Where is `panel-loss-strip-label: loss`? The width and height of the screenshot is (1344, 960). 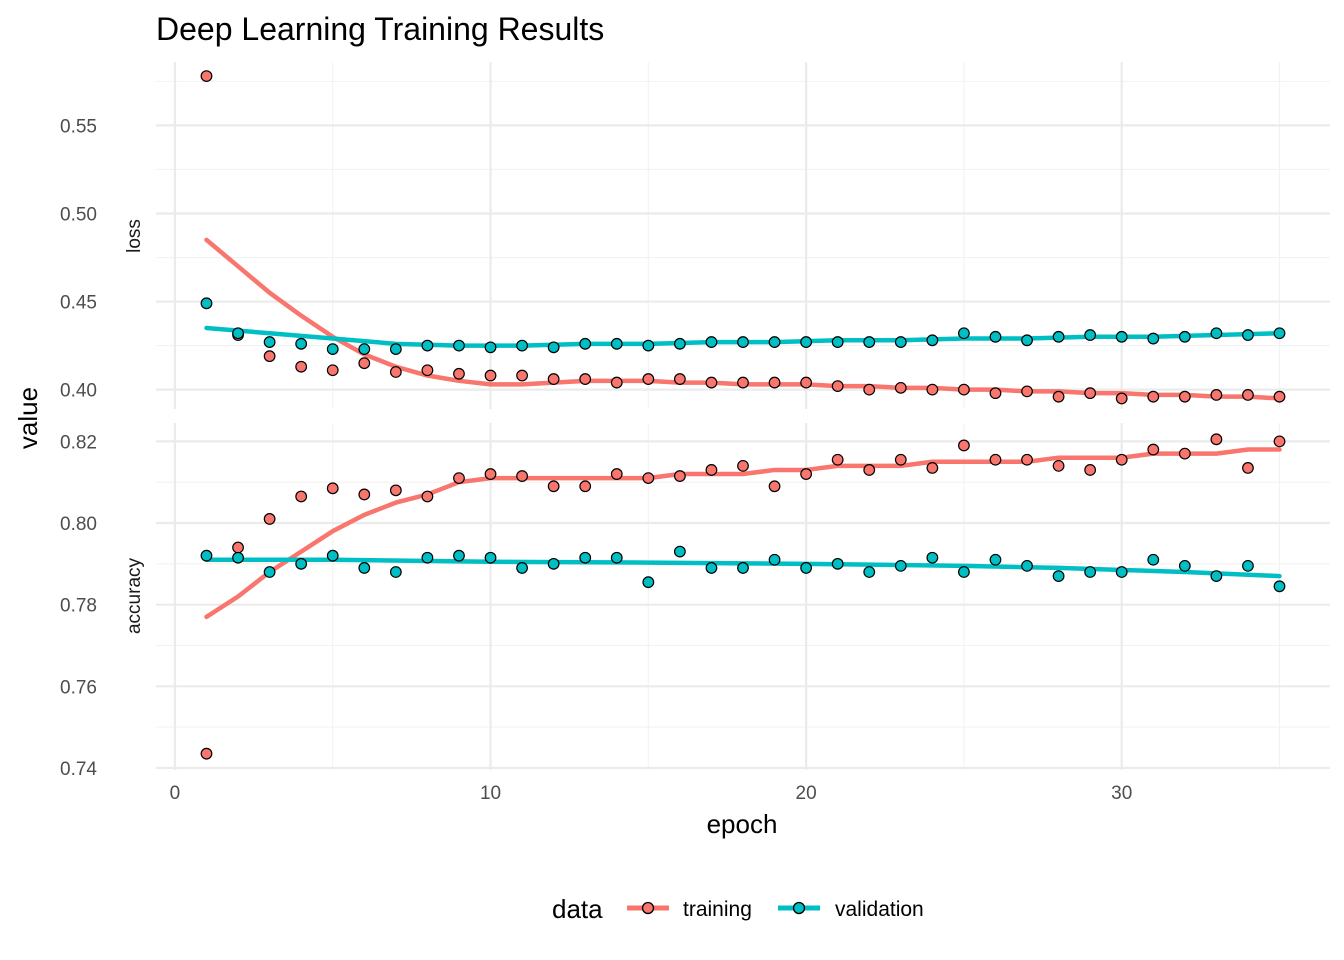
panel-loss-strip-label: loss is located at coordinates (134, 236).